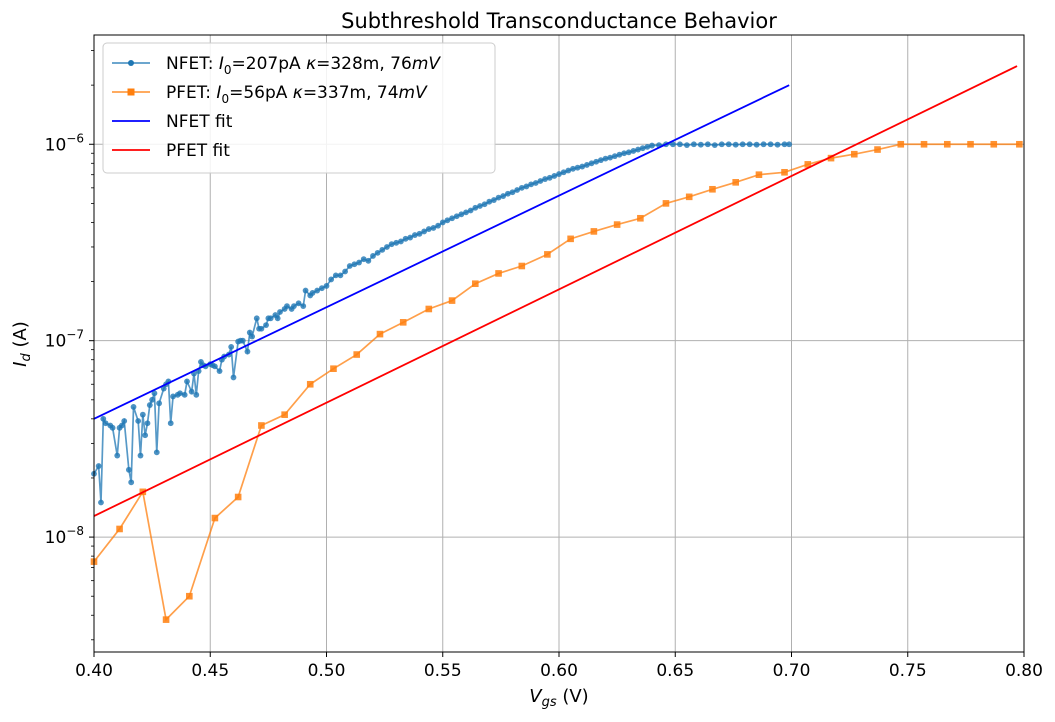 This screenshot has width=1055, height=722. I want to click on y-tick-label: 10−8, so click(64, 536).